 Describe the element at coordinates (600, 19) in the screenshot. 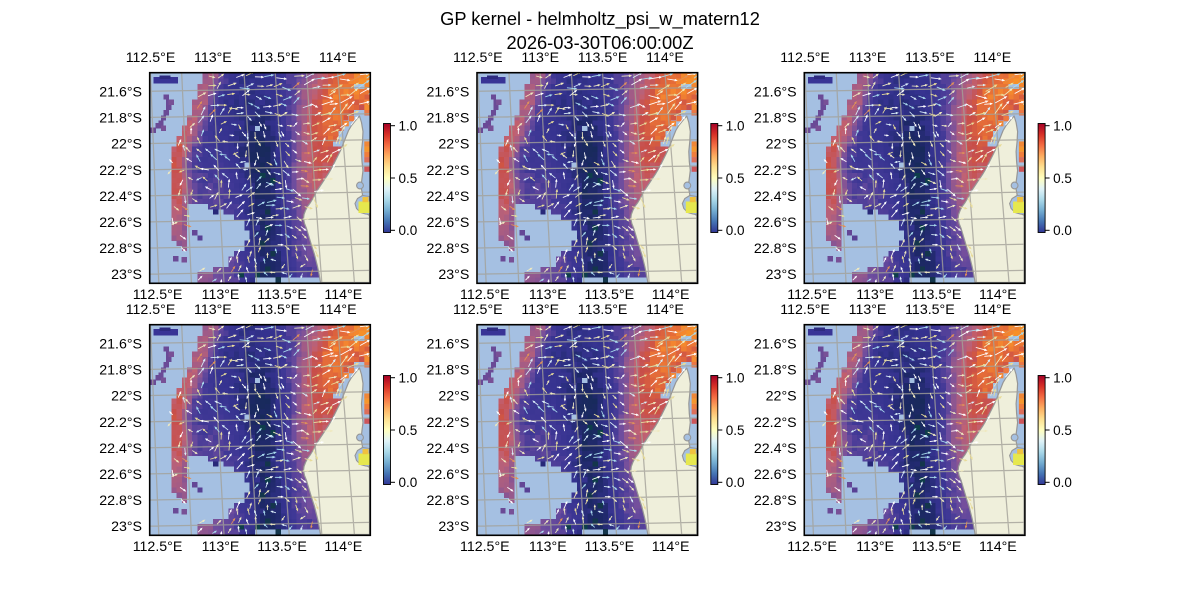

I see `svg-text:GP kernel - helmholtz_psi_w_ma: GP kernel - helmholtz_psi_w_matern12` at that location.